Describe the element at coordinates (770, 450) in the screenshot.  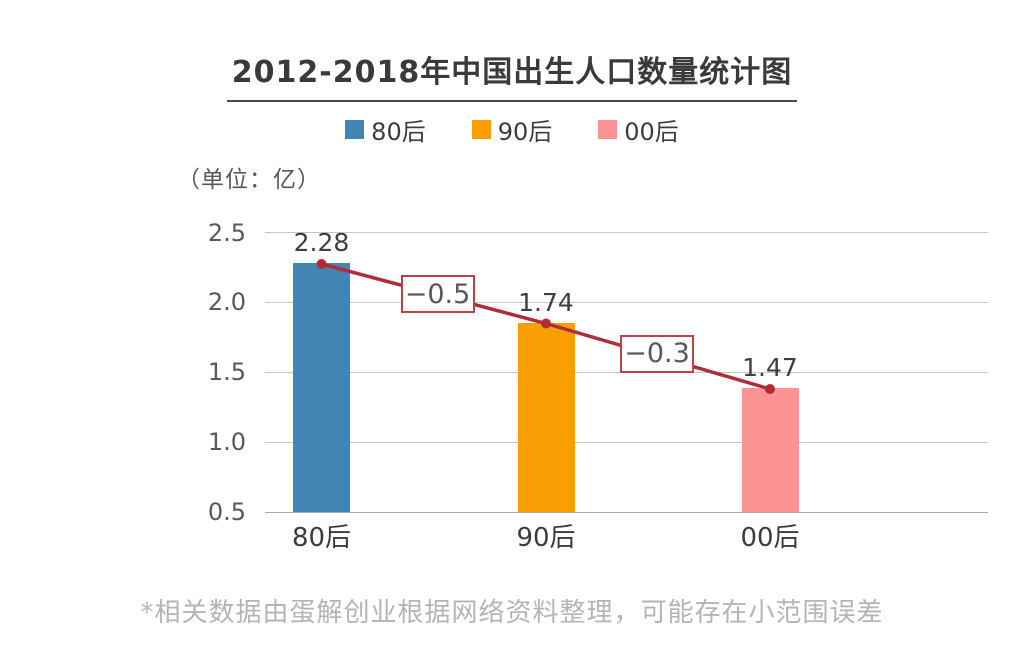
I see `bar-00后` at that location.